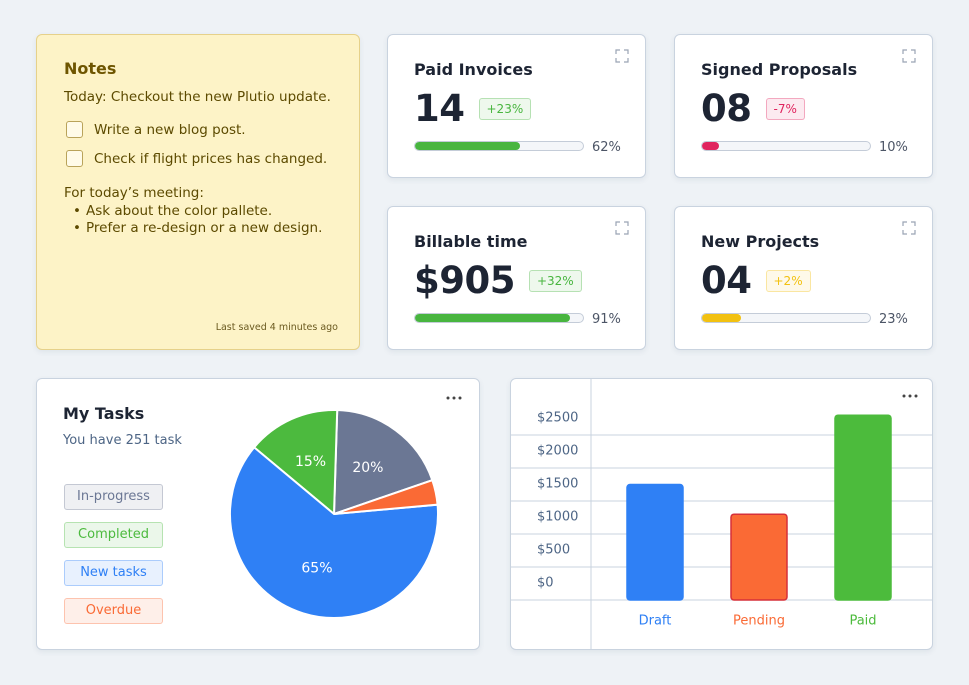  What do you see at coordinates (134, 193) in the screenshot?
I see `meeting-title: For today’s meeting:` at bounding box center [134, 193].